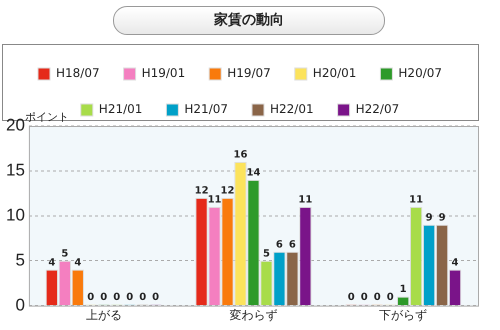 The height and width of the screenshot is (330, 500). What do you see at coordinates (206, 109) in the screenshot?
I see `legend-label: H21/07` at bounding box center [206, 109].